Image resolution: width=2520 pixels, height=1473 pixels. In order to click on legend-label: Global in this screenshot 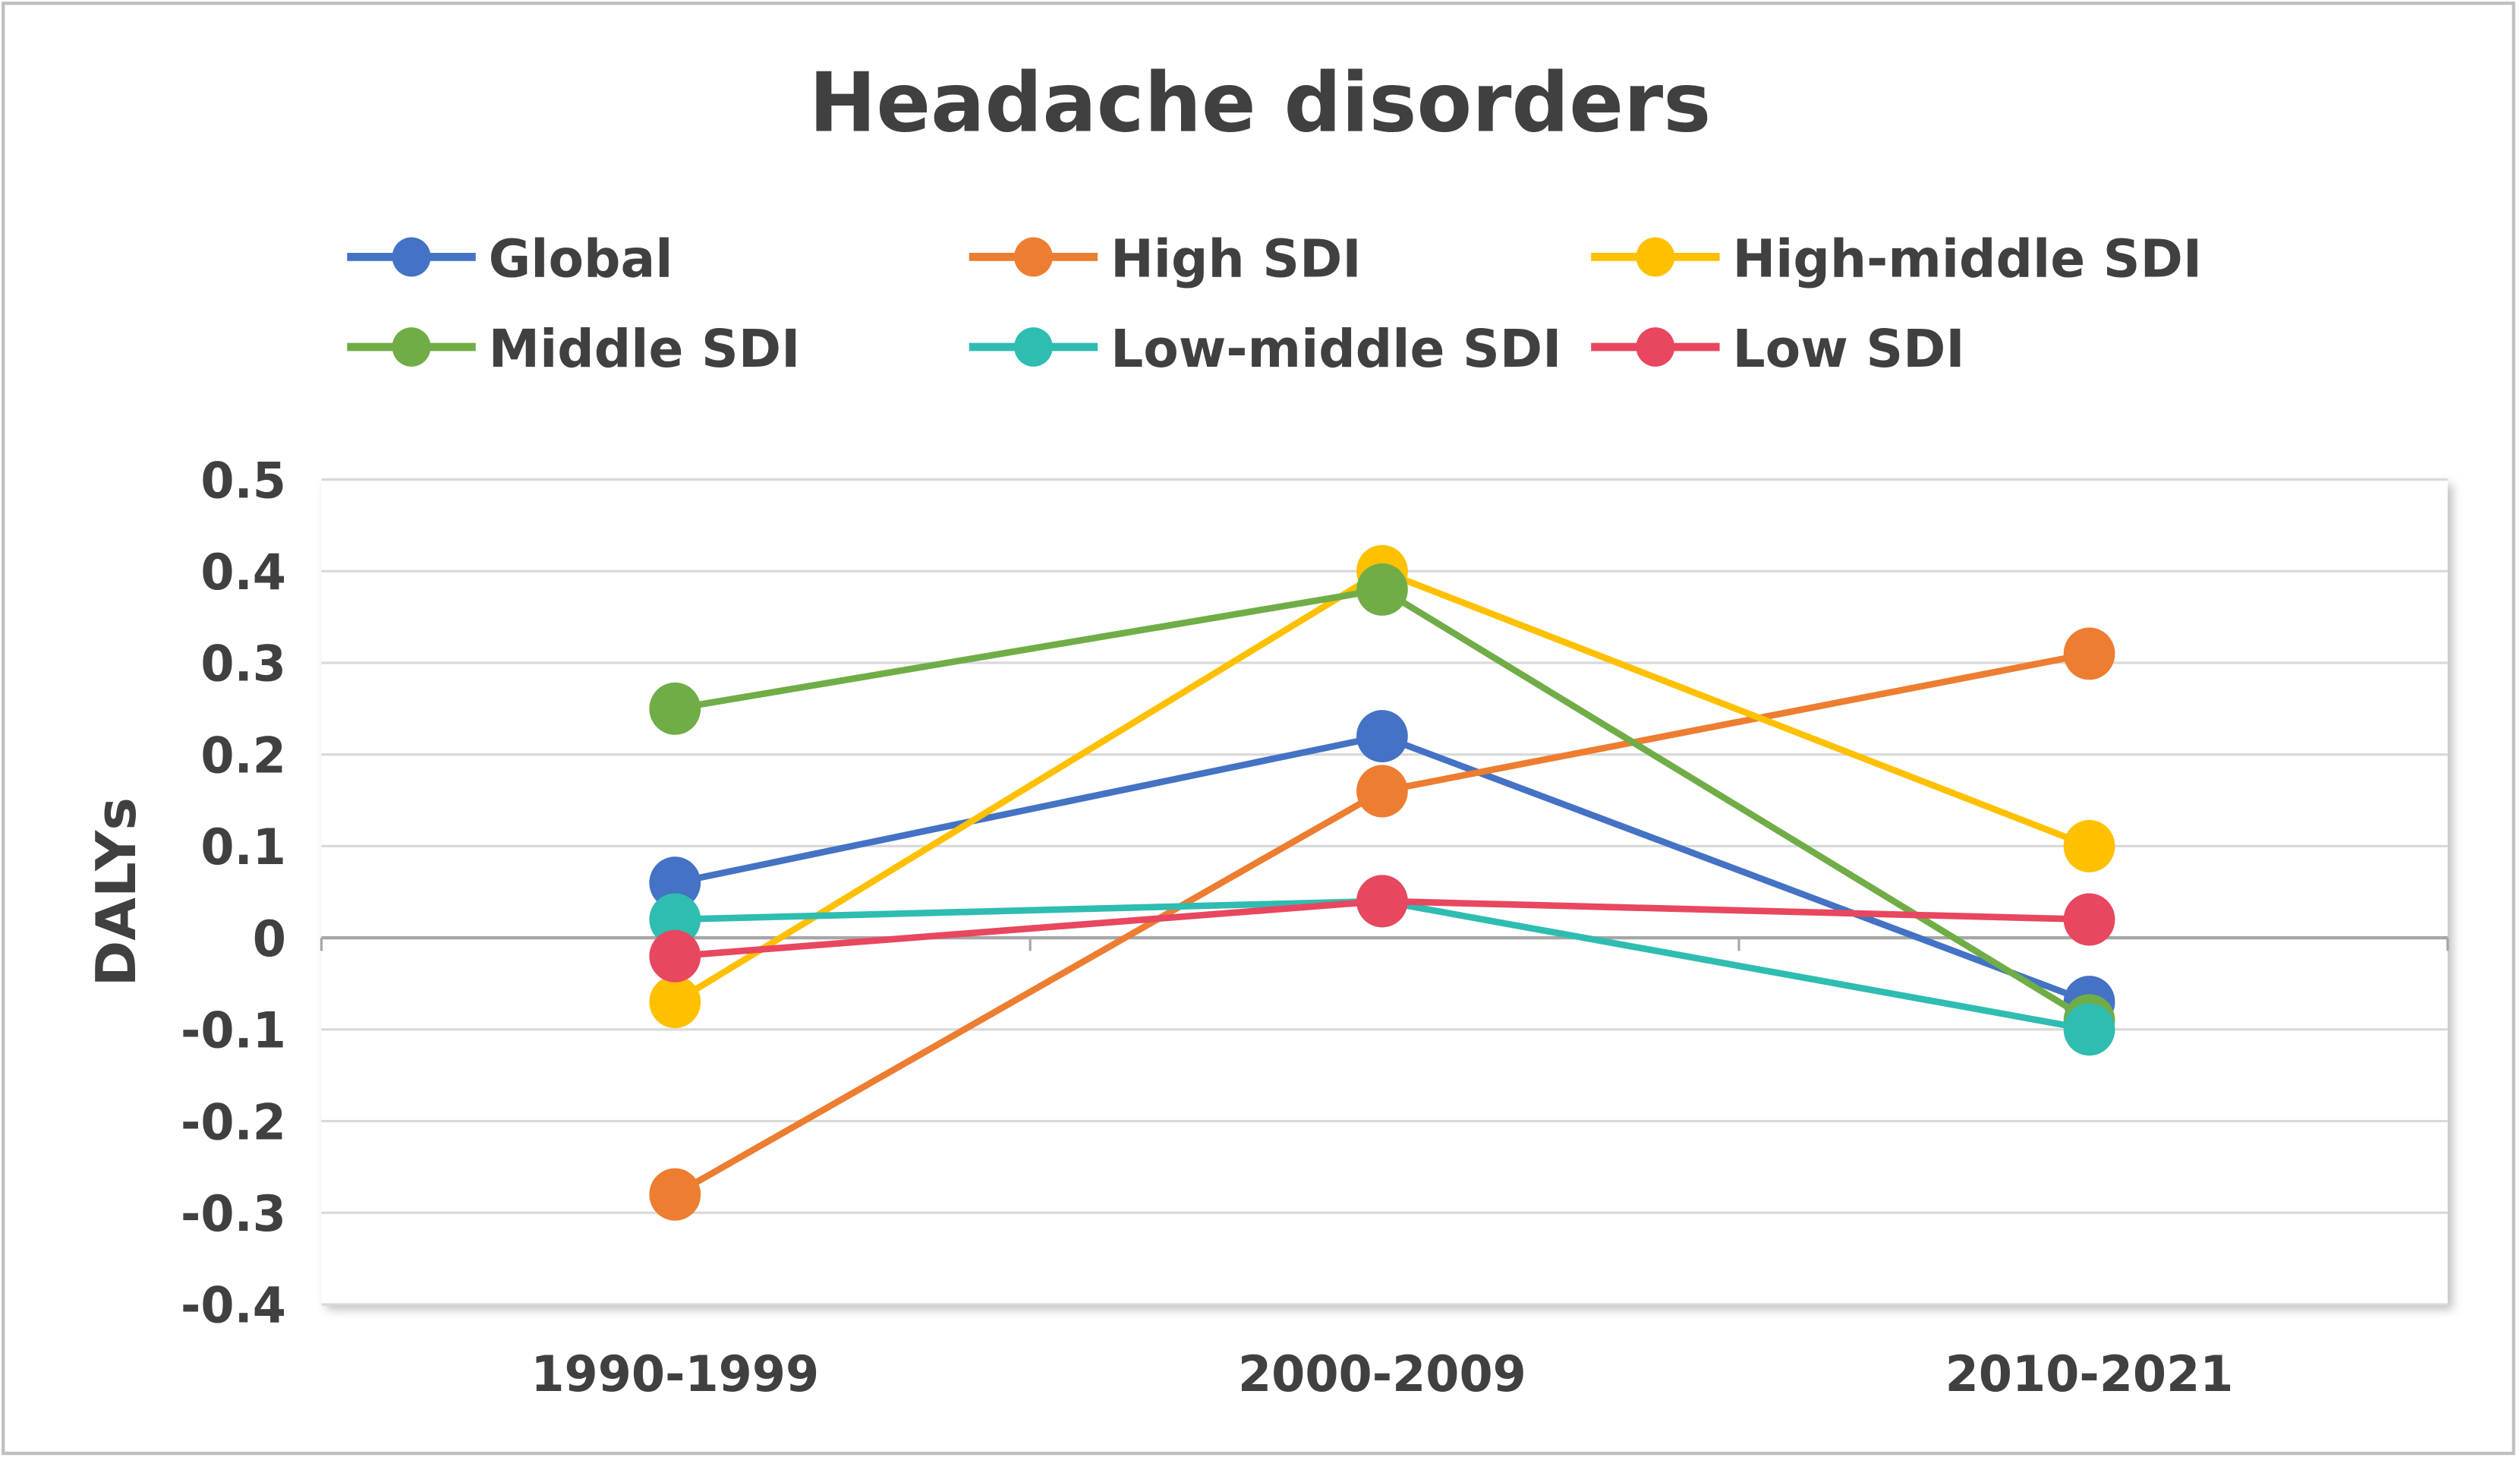, I will do `click(581, 259)`.